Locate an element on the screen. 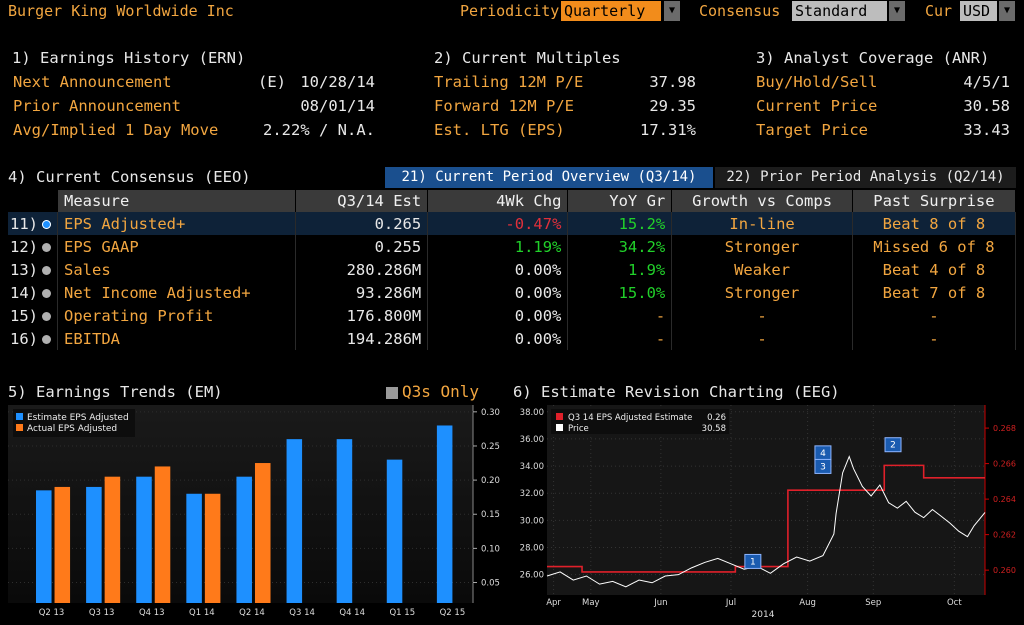 Image resolution: width=1024 pixels, height=625 pixels. price-line is located at coordinates (766, 521).